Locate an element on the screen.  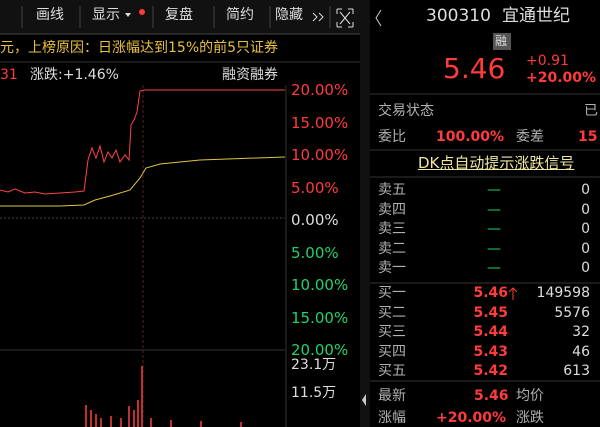
ask-label: 卖四 is located at coordinates (392, 209).